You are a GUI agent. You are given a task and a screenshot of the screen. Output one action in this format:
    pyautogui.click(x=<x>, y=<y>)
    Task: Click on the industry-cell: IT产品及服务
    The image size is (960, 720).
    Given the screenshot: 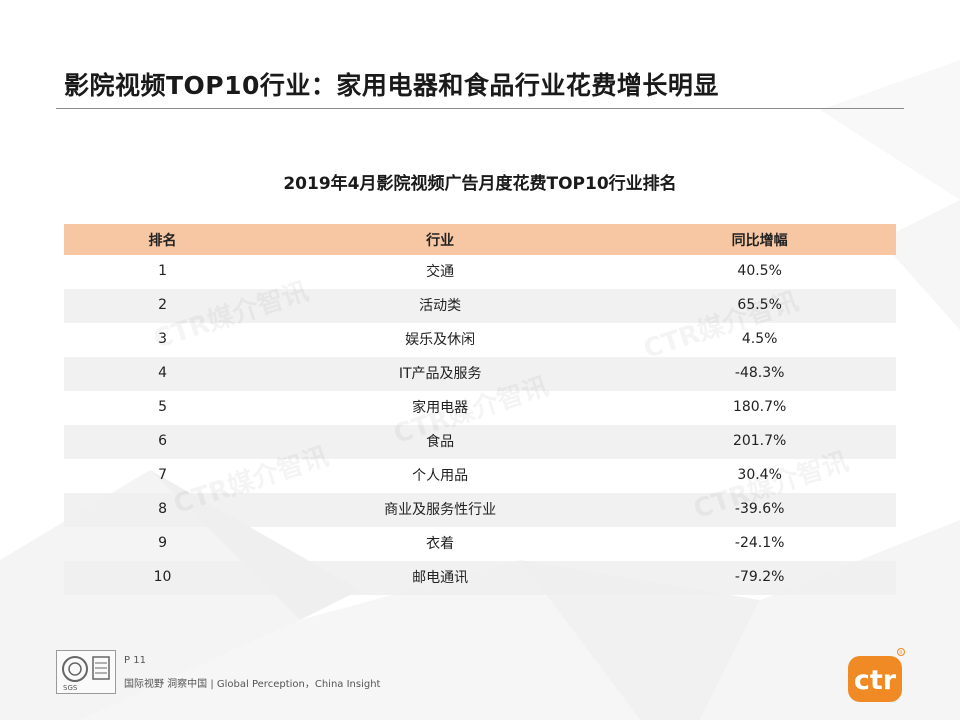 What is the action you would take?
    pyautogui.click(x=440, y=374)
    